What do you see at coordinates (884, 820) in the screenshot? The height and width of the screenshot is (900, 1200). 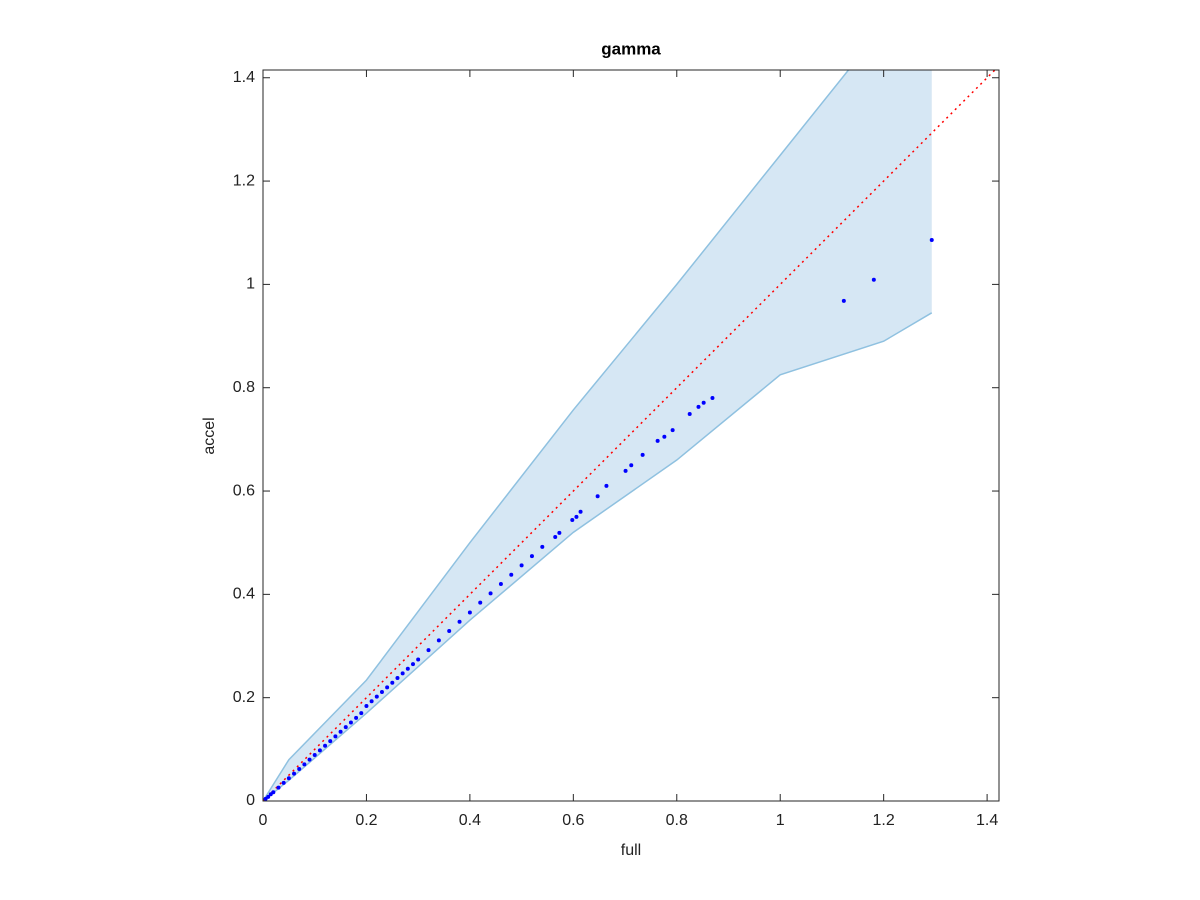 I see `x-tick-label: 1.2` at bounding box center [884, 820].